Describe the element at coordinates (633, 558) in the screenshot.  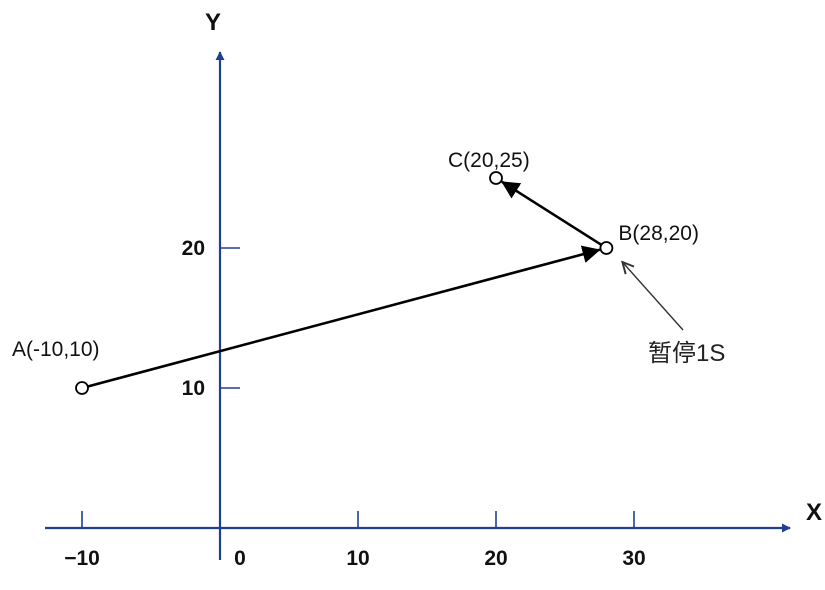
I see `x-tick-label: 30` at that location.